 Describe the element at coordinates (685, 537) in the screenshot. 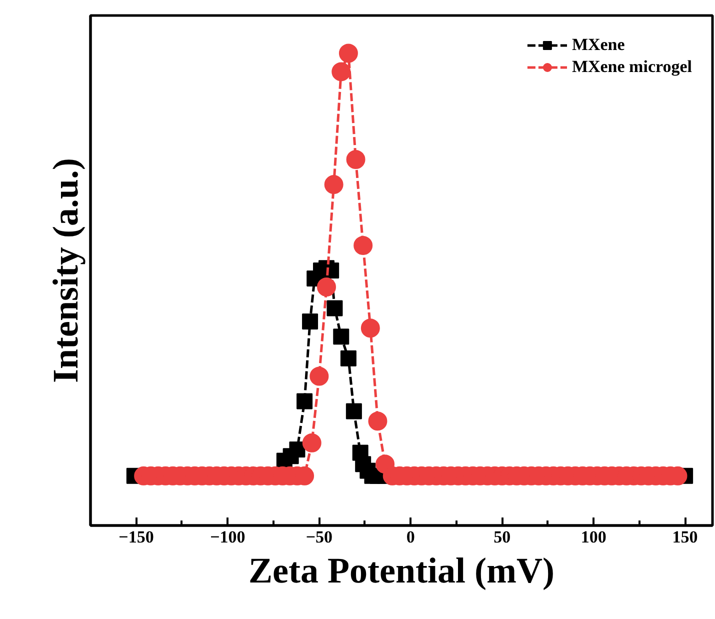

I see `x-tick-label: 150` at that location.